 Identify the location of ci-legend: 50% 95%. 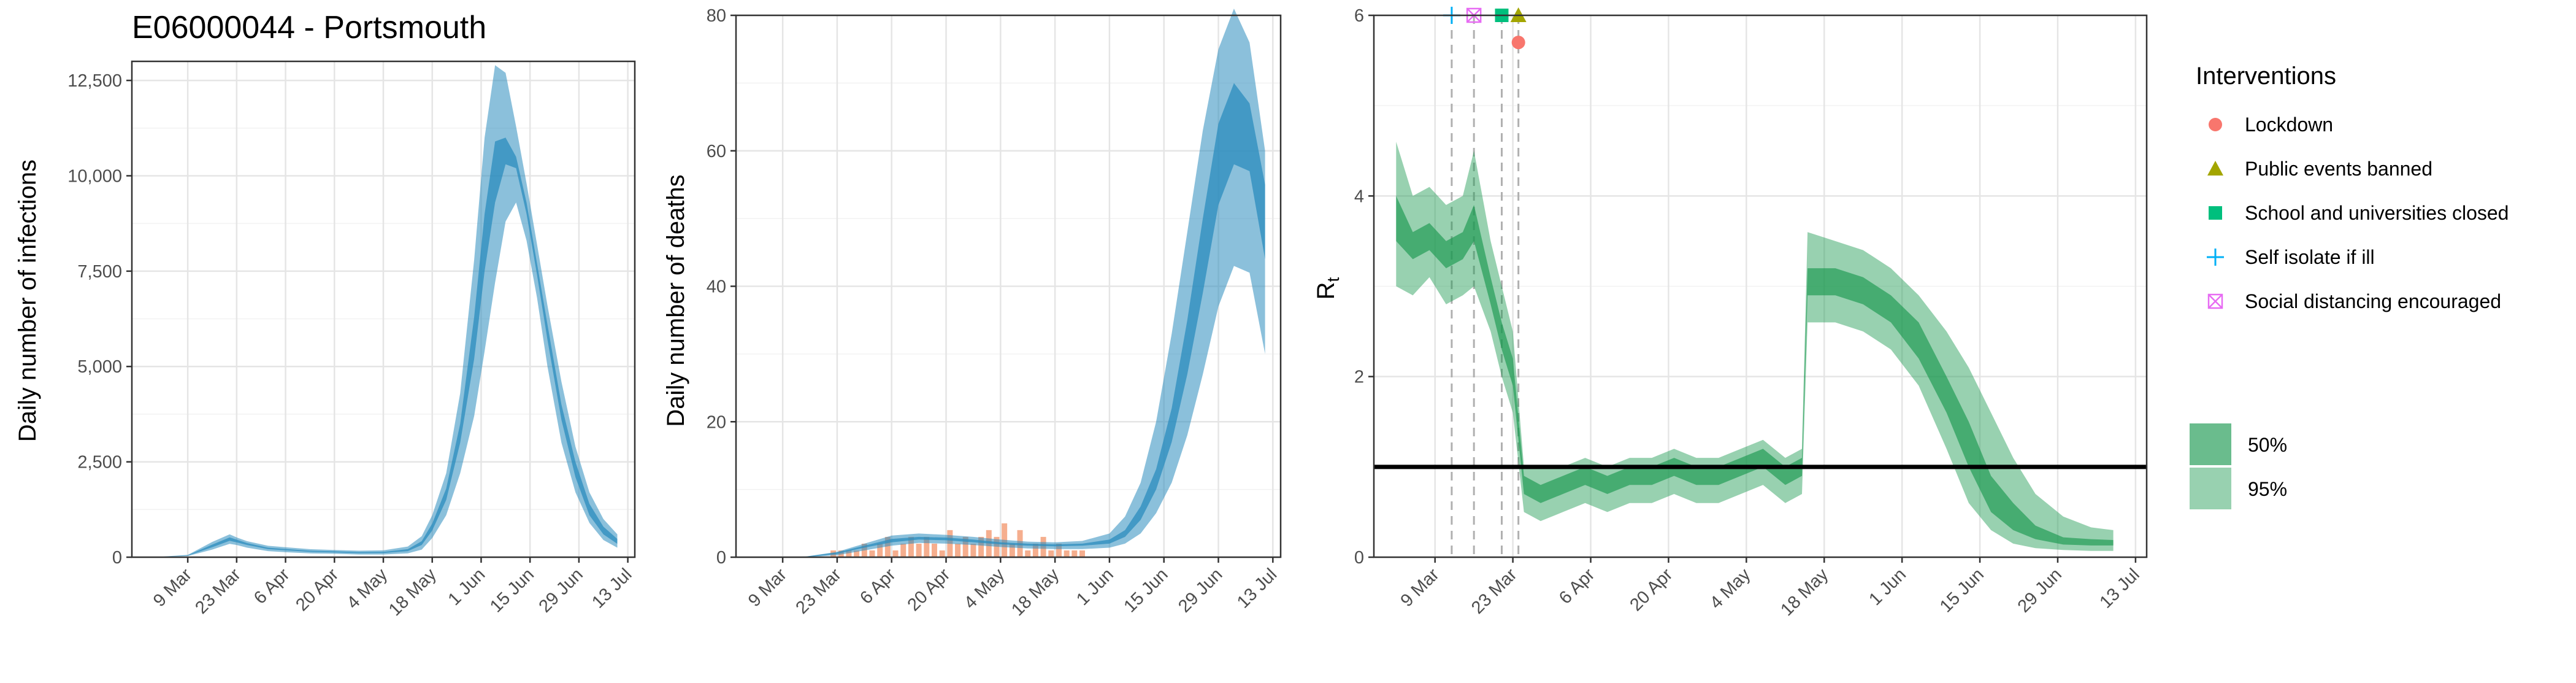
(2238, 466).